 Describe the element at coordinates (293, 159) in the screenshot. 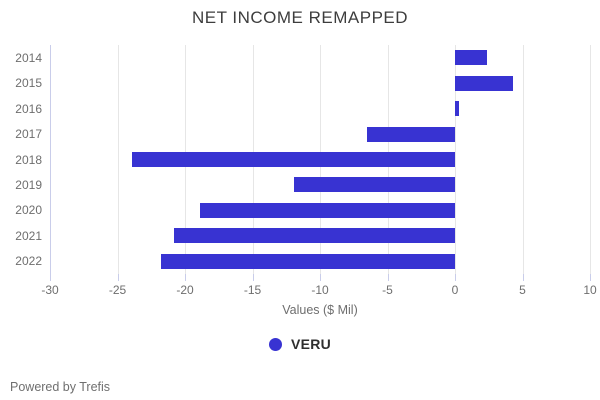

I see `bar-2018` at that location.